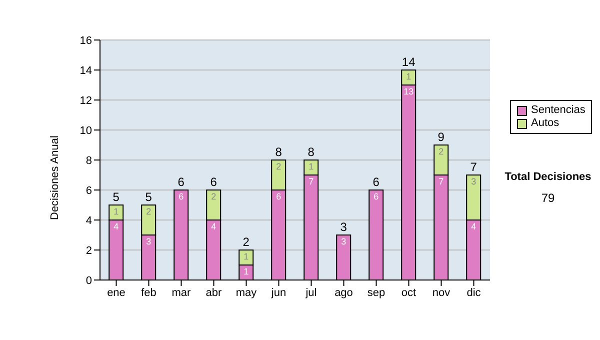 The width and height of the screenshot is (600, 340). What do you see at coordinates (376, 292) in the screenshot?
I see `x-tick-label: sep` at bounding box center [376, 292].